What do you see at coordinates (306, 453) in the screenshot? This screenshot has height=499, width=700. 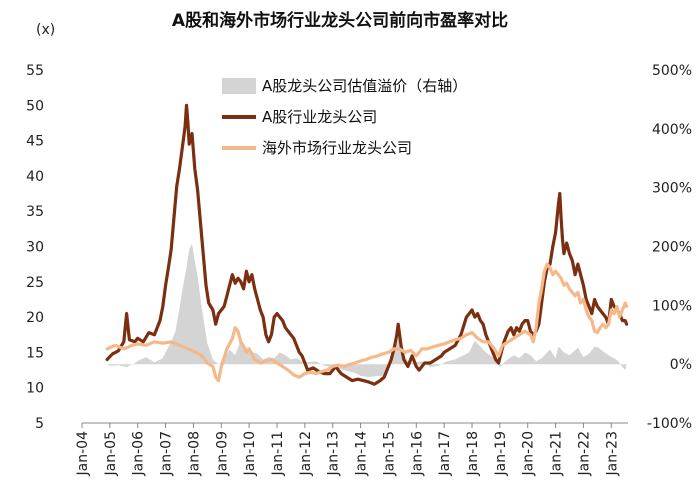 I see `x-tick-label: Jan-12` at bounding box center [306, 453].